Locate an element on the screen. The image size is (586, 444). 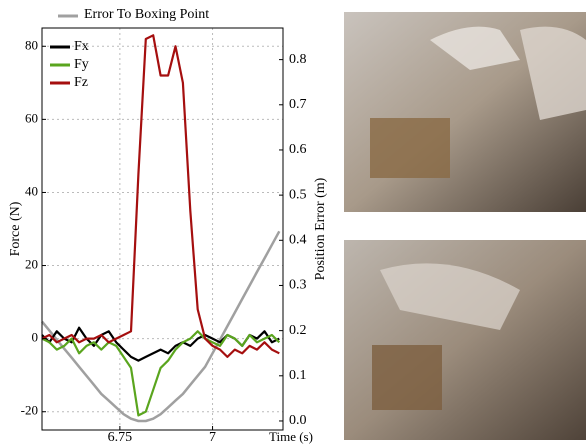
y2-tick-label: 0.0 is located at coordinates (298, 420).